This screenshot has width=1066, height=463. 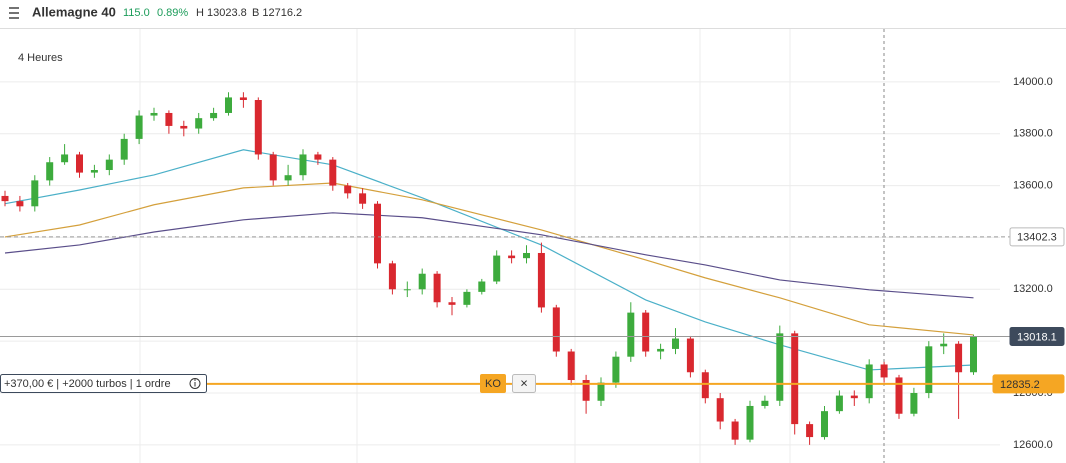 I want to click on price-level-label: 13018.1, so click(x=1037, y=337).